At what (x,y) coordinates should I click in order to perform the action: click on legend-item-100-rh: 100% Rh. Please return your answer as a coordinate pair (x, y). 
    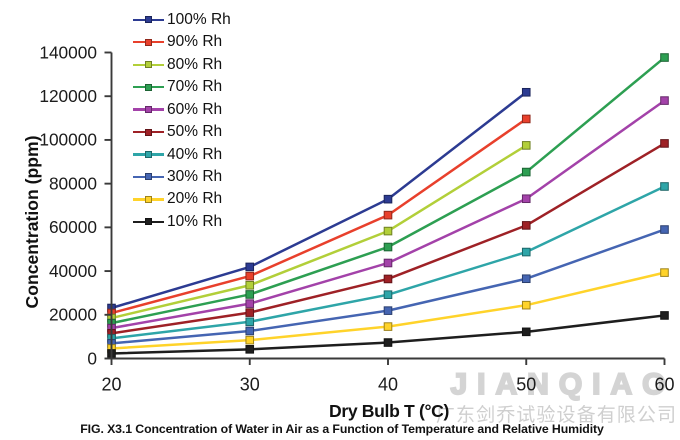
    Looking at the image, I should click on (182, 20).